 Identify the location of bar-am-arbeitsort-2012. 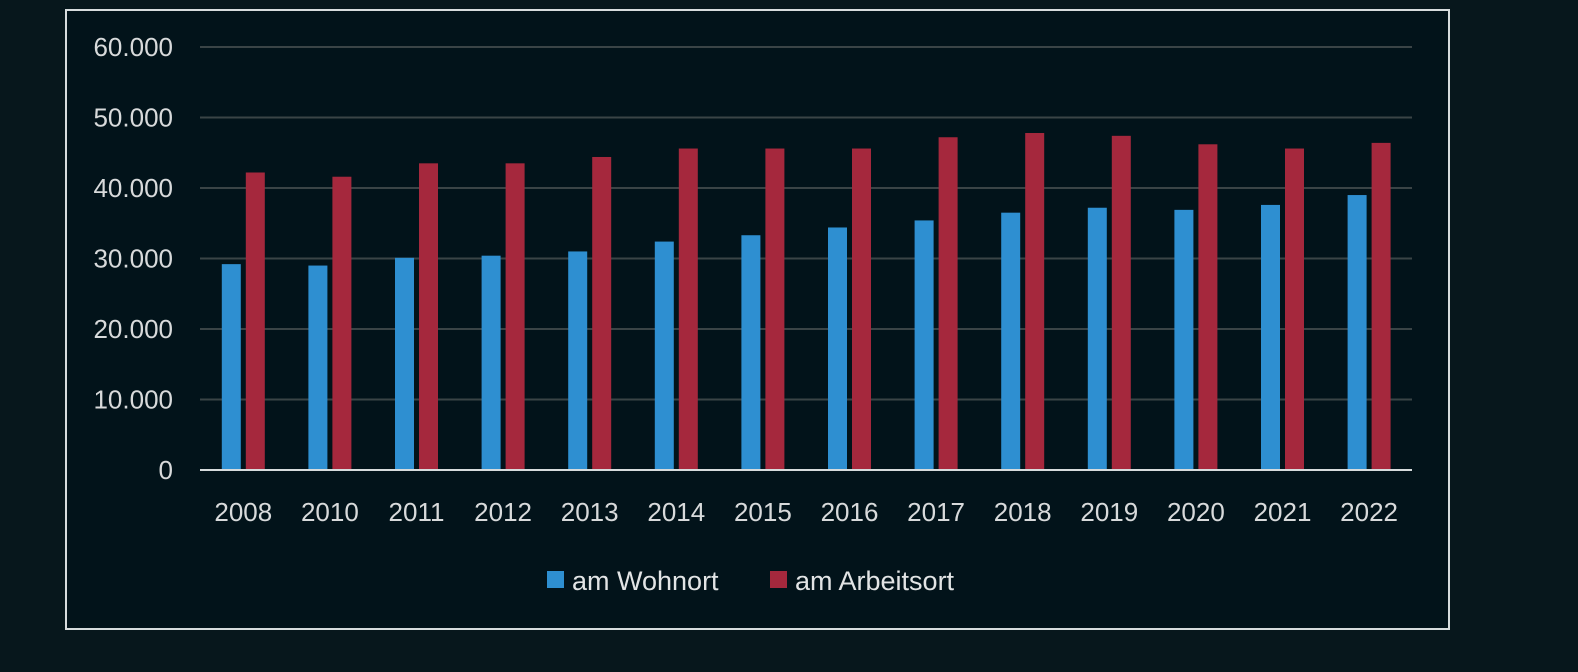
(515, 316).